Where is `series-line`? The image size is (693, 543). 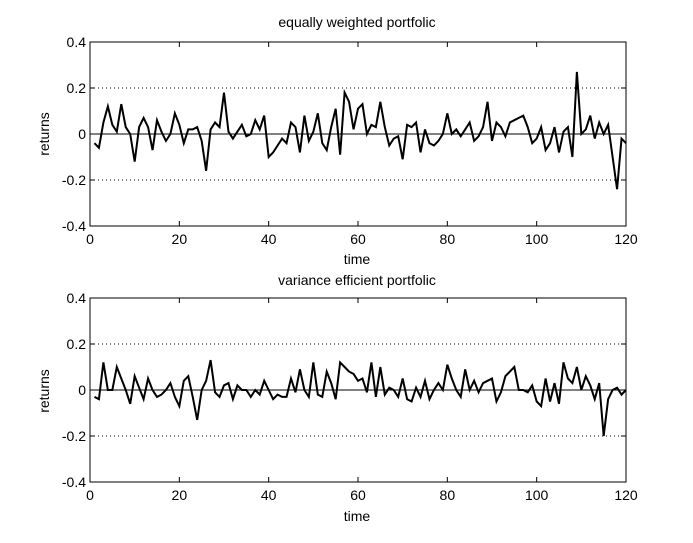 series-line is located at coordinates (360, 398).